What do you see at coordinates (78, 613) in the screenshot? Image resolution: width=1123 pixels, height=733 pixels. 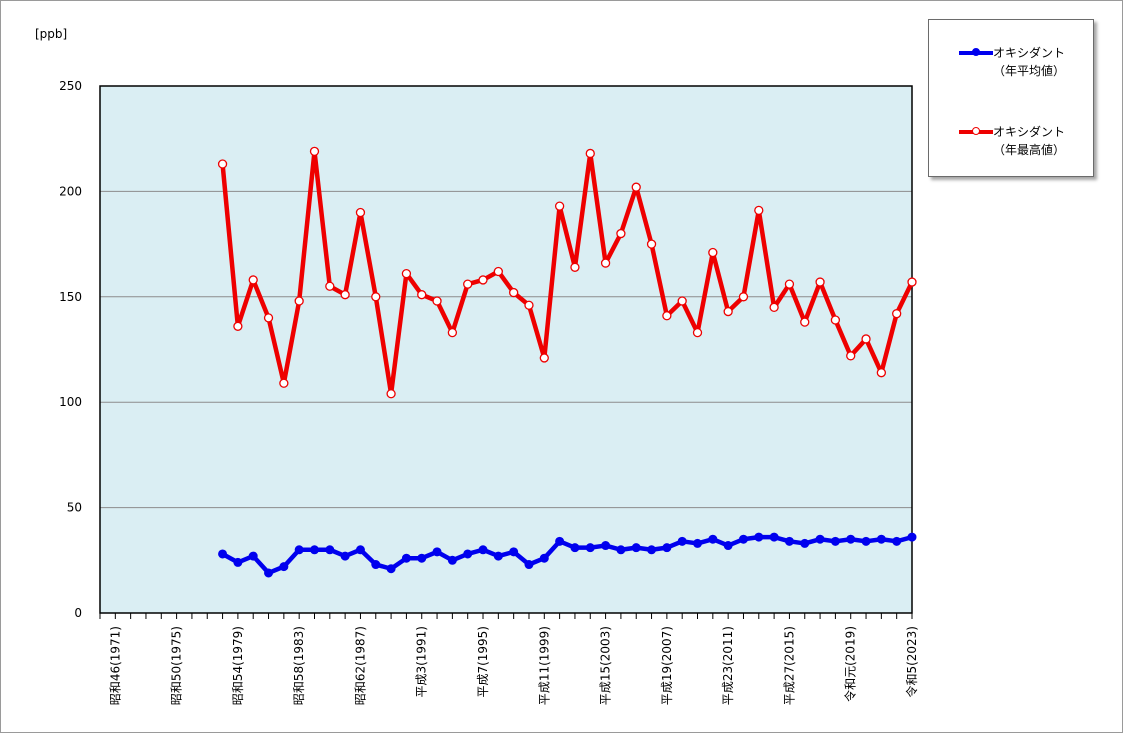 I see `y-tick-label: 0` at bounding box center [78, 613].